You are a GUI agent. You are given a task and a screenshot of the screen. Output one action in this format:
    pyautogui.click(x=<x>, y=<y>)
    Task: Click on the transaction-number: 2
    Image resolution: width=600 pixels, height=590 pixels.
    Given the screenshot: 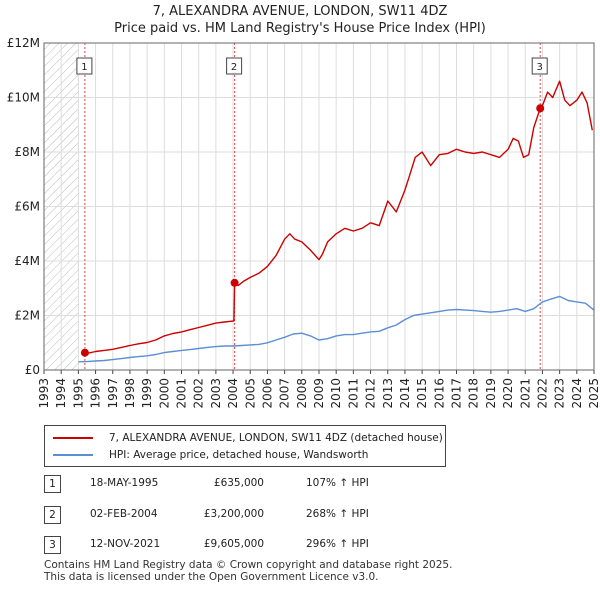 What is the action you would take?
    pyautogui.click(x=52, y=515)
    